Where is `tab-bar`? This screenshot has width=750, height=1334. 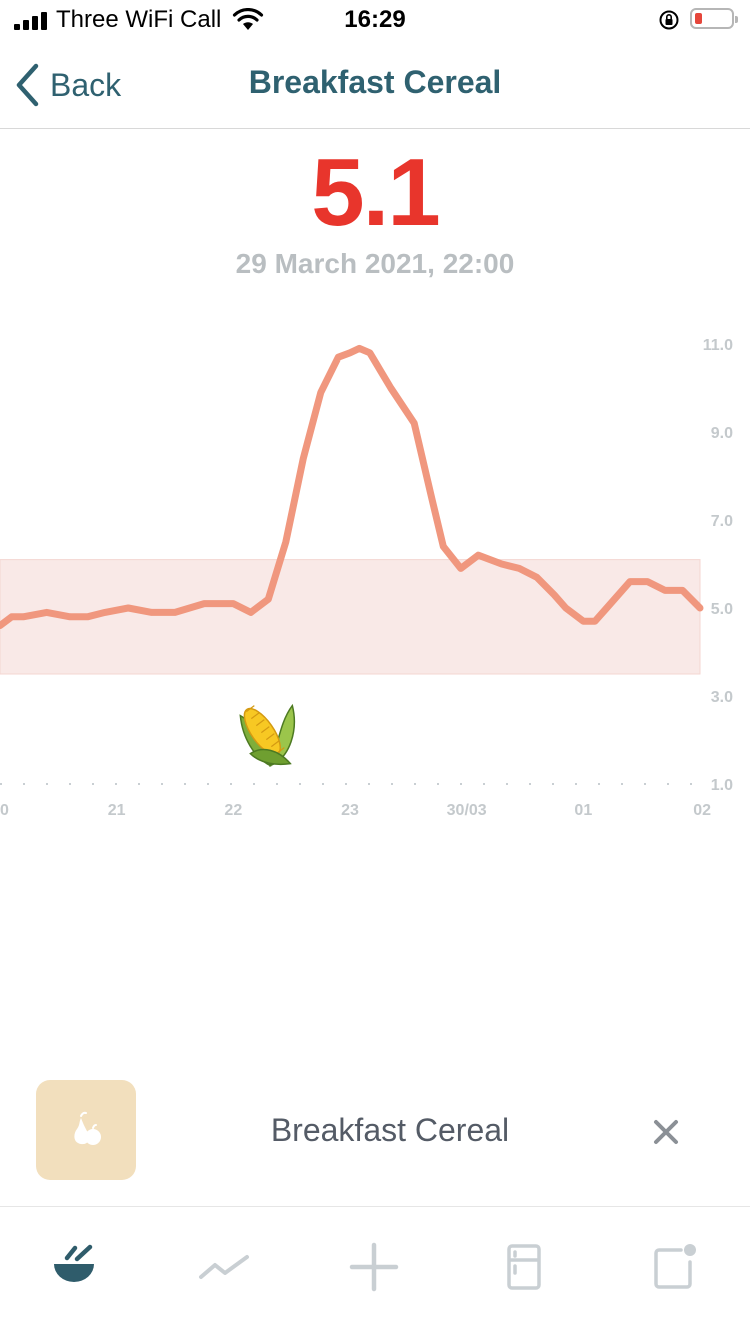 tab-bar is located at coordinates (375, 1270).